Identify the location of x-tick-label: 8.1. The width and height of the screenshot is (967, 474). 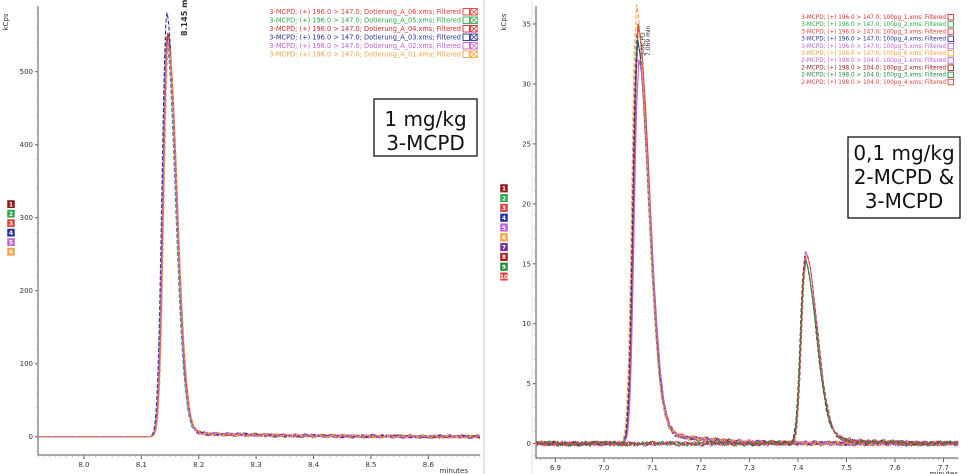
(141, 465).